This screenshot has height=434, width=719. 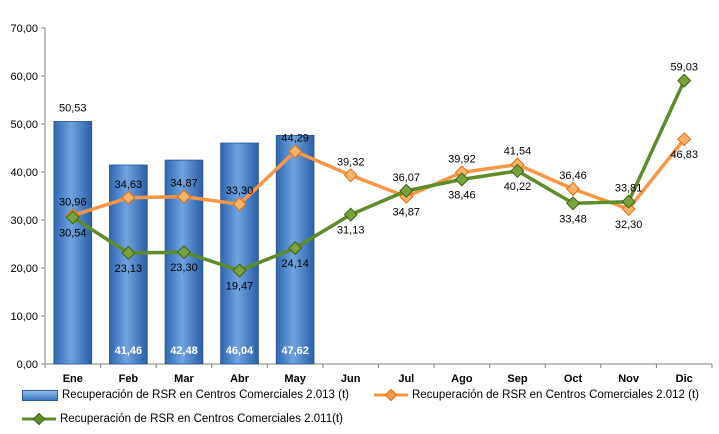 What do you see at coordinates (518, 152) in the screenshot?
I see `data-label-2012: 41,54` at bounding box center [518, 152].